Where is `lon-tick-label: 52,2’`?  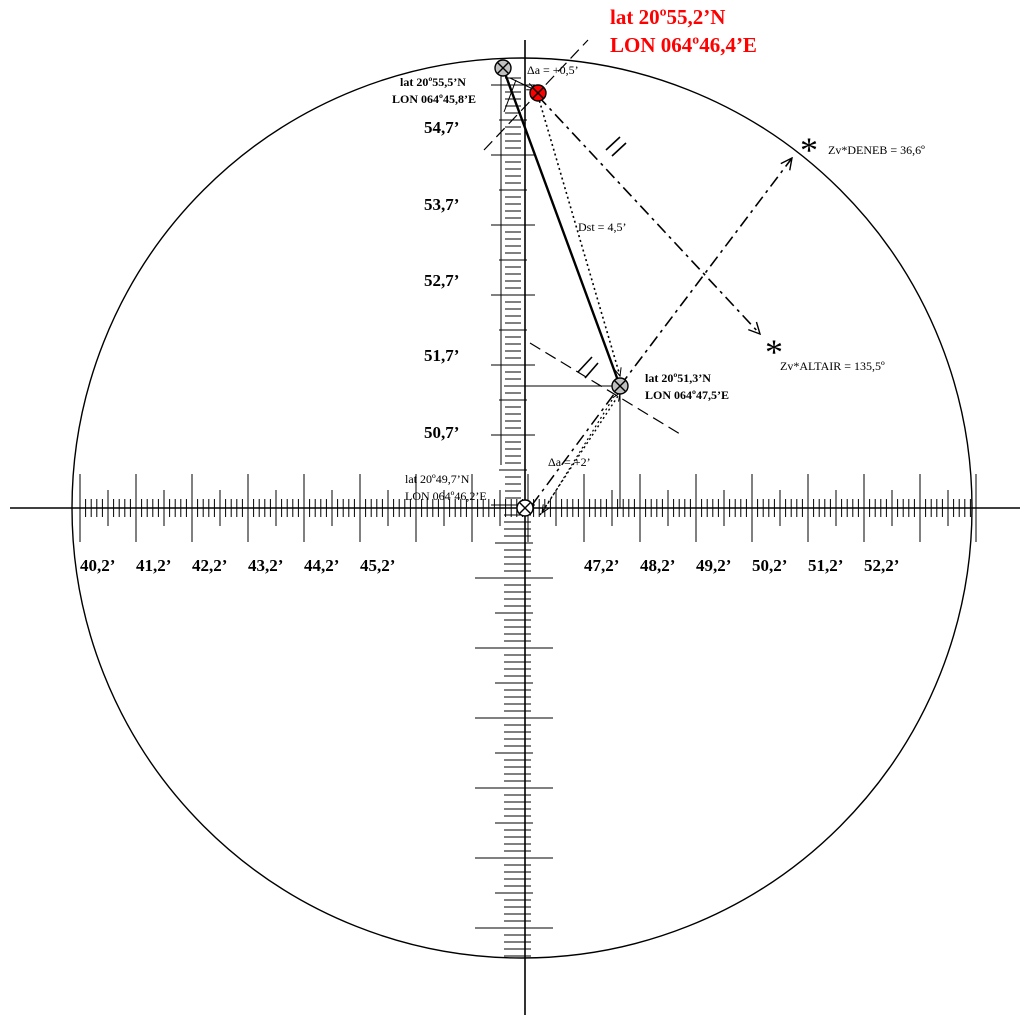
lon-tick-label: 52,2’ is located at coordinates (881, 565).